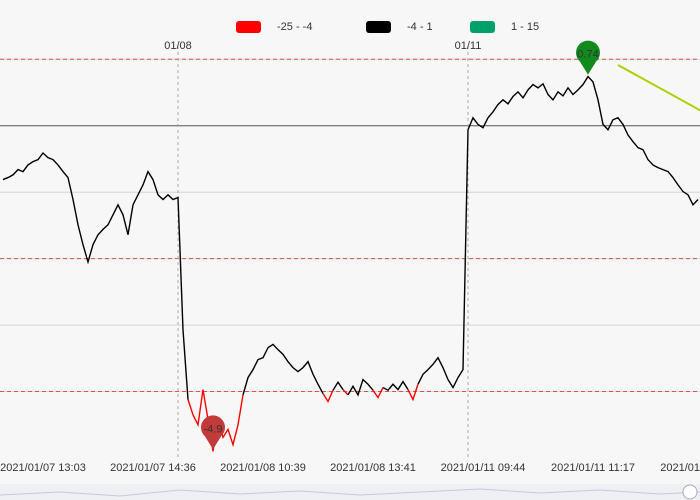 The height and width of the screenshot is (500, 700). Describe the element at coordinates (43, 468) in the screenshot. I see `x-tick-label: 2021/01/07 13:03` at that location.